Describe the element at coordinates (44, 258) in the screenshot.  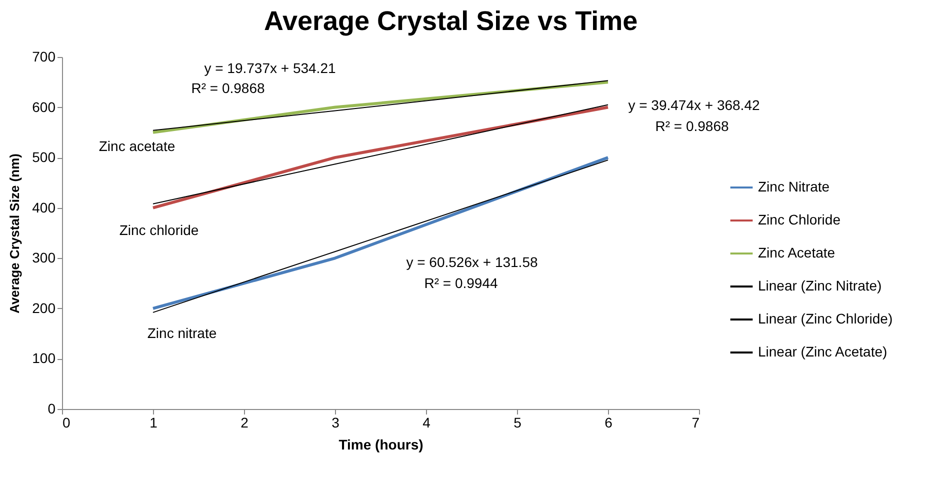
I see `y-tick-label: 300` at that location.